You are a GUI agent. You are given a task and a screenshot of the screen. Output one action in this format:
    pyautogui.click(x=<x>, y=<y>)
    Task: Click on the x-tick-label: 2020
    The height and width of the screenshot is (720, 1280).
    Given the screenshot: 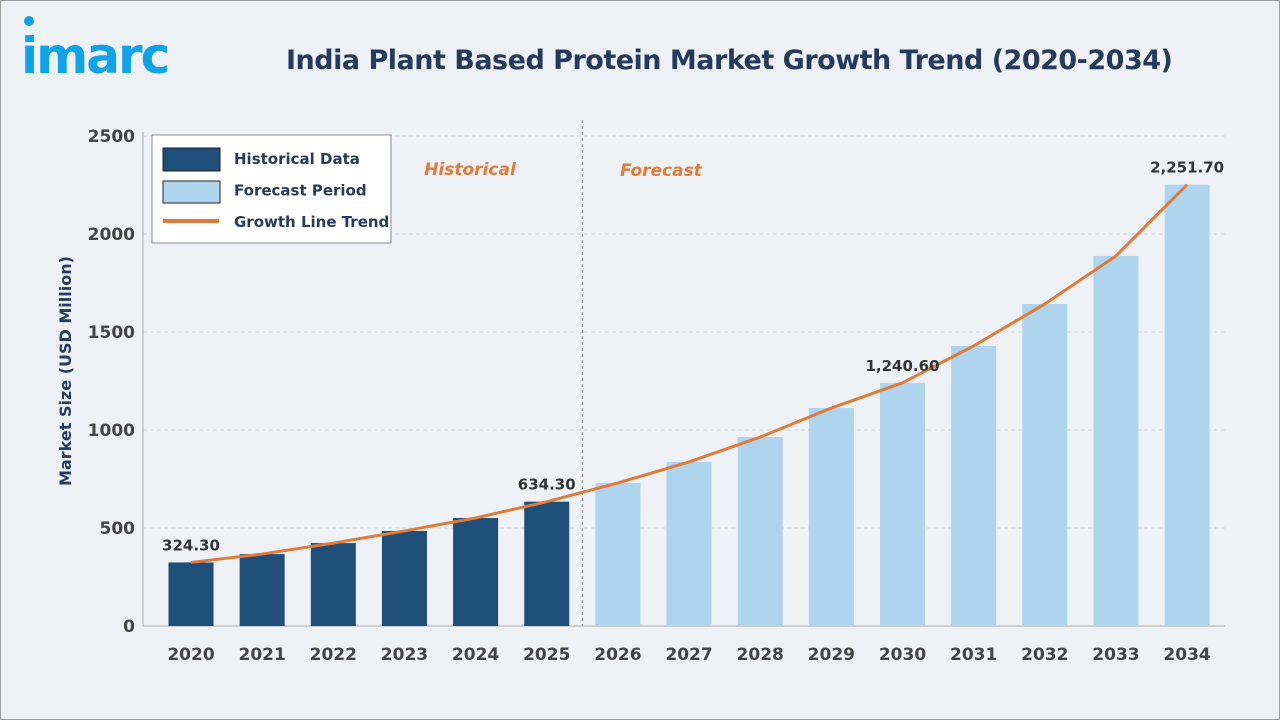 What is the action you would take?
    pyautogui.click(x=190, y=655)
    